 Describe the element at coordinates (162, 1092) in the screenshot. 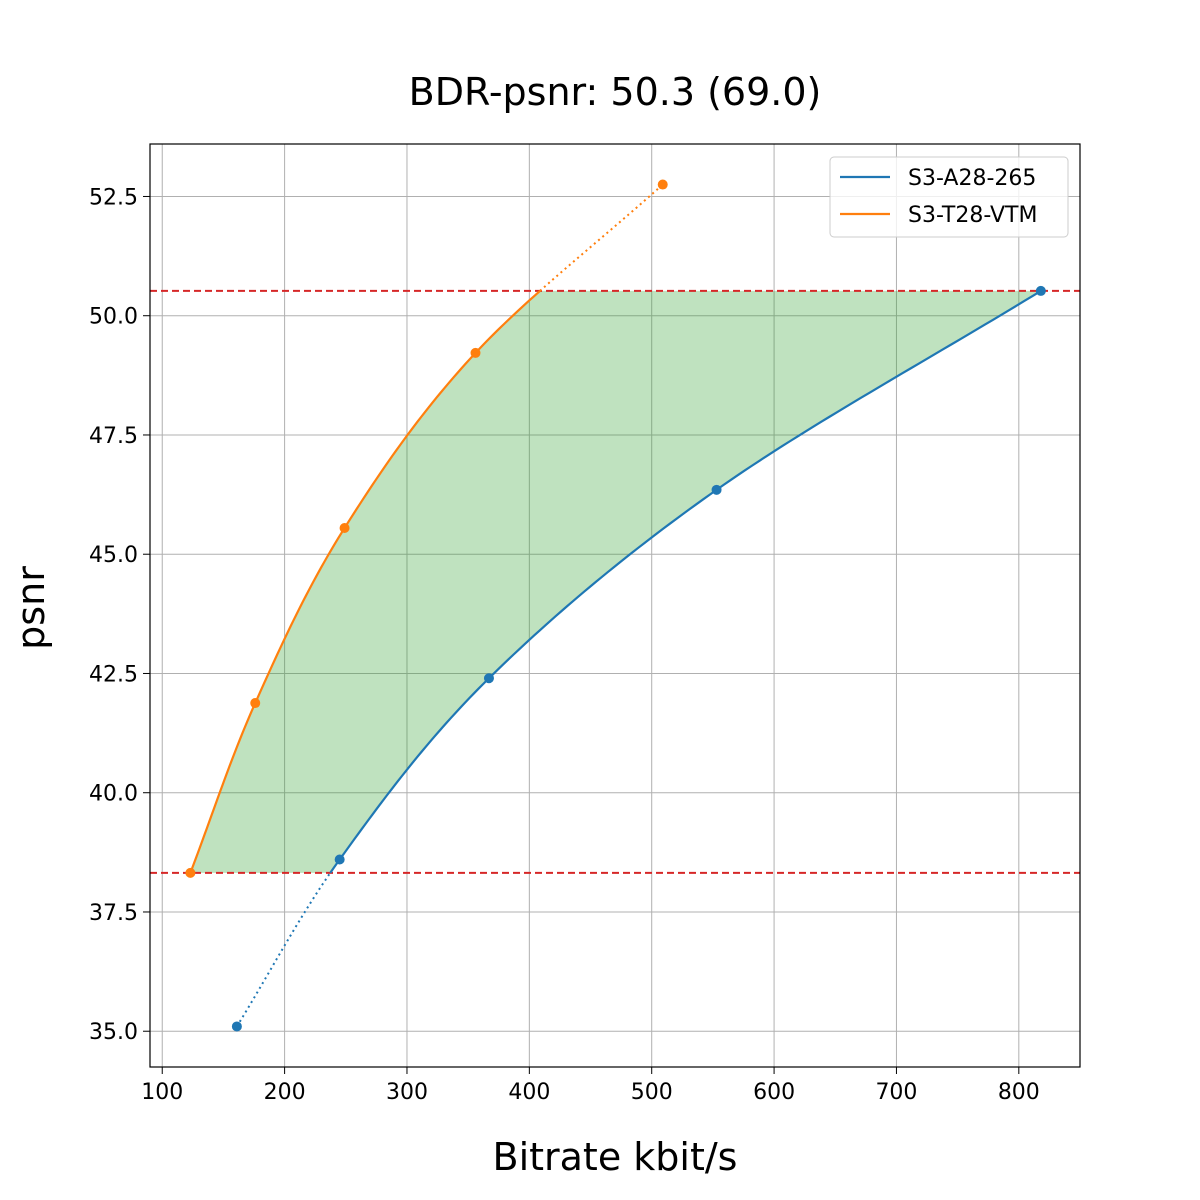

I see `x-tick-label: 100` at that location.